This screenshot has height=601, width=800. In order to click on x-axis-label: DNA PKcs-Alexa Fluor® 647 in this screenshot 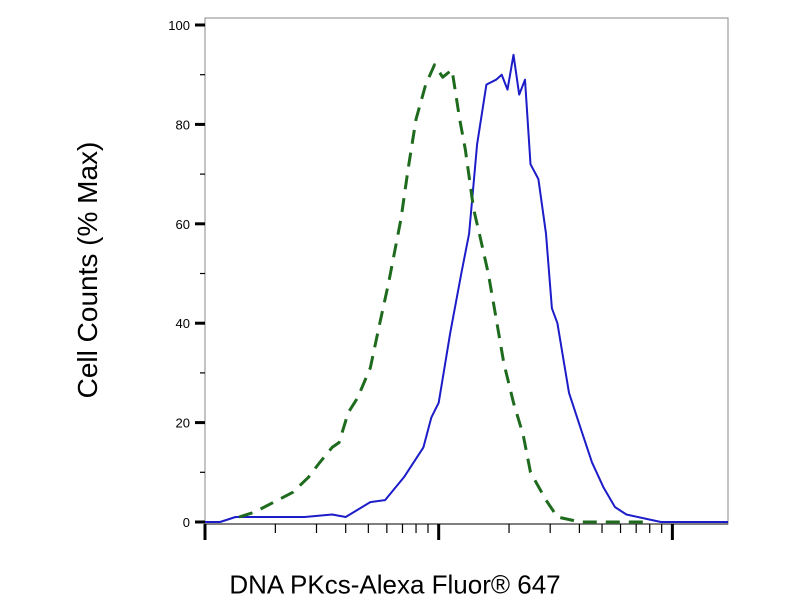, I will do `click(395, 584)`.